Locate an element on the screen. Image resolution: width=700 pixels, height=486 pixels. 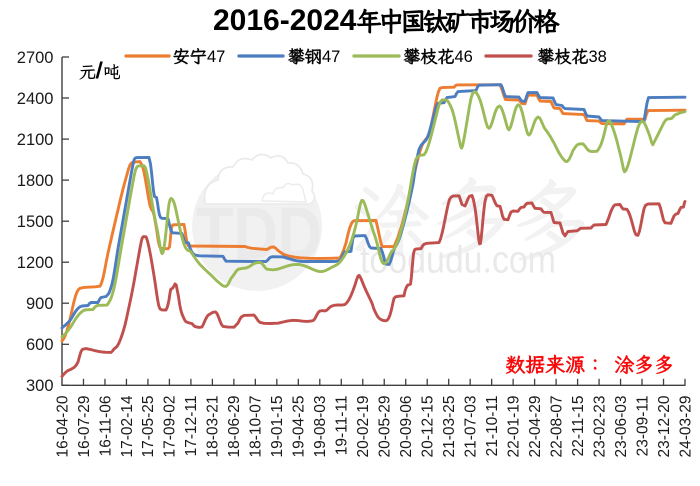
svg-text: 1200 is located at coordinates (35, 263).